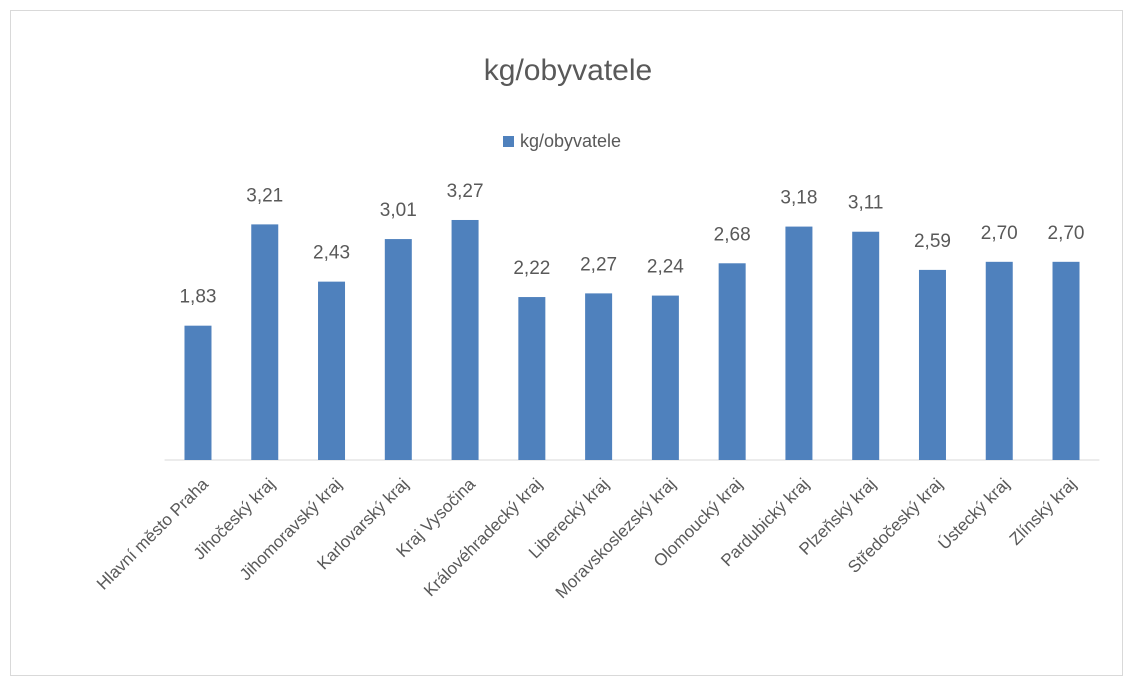 The width and height of the screenshot is (1135, 688). What do you see at coordinates (932, 241) in the screenshot?
I see `value-label: 2,59` at bounding box center [932, 241].